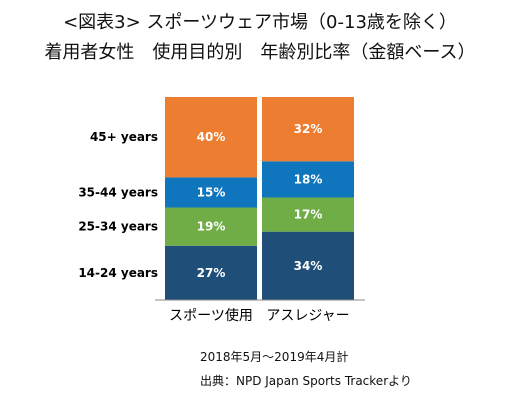 The height and width of the screenshot is (400, 520). I want to click on source-note: 出典：NPD Japan Sports Trackerより, so click(306, 381).